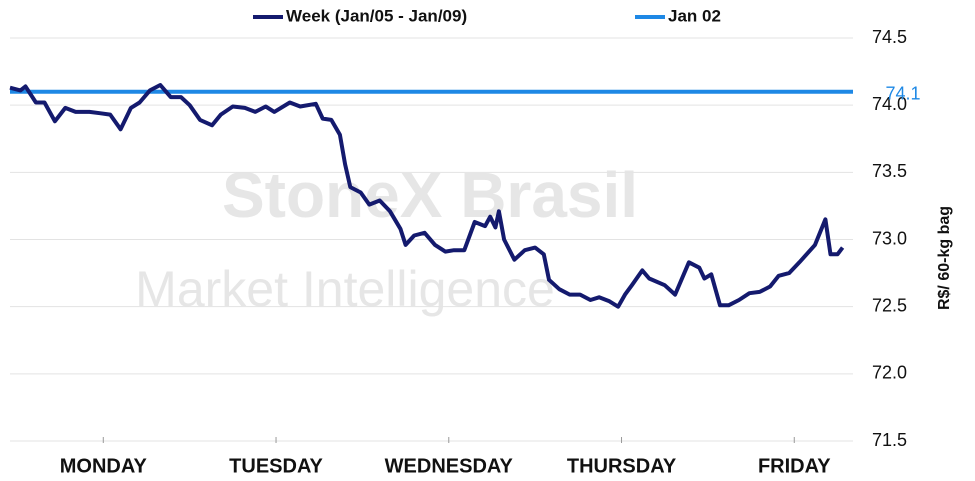 The height and width of the screenshot is (481, 975). I want to click on y-tick-label: 73.0, so click(889, 238).